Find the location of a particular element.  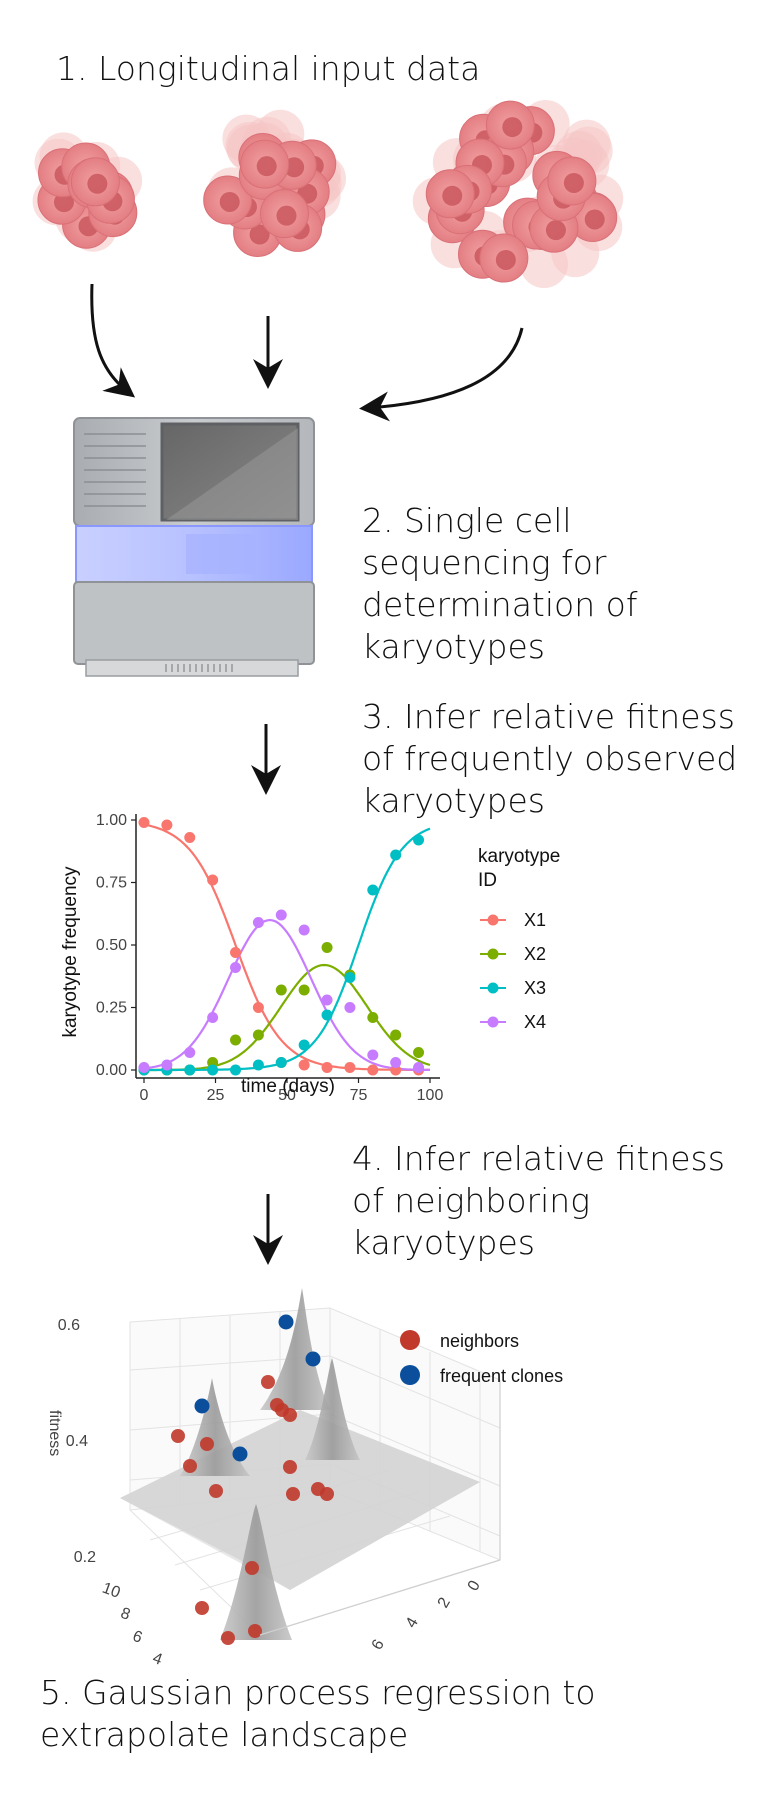

chart-data-points is located at coordinates (281, 946).